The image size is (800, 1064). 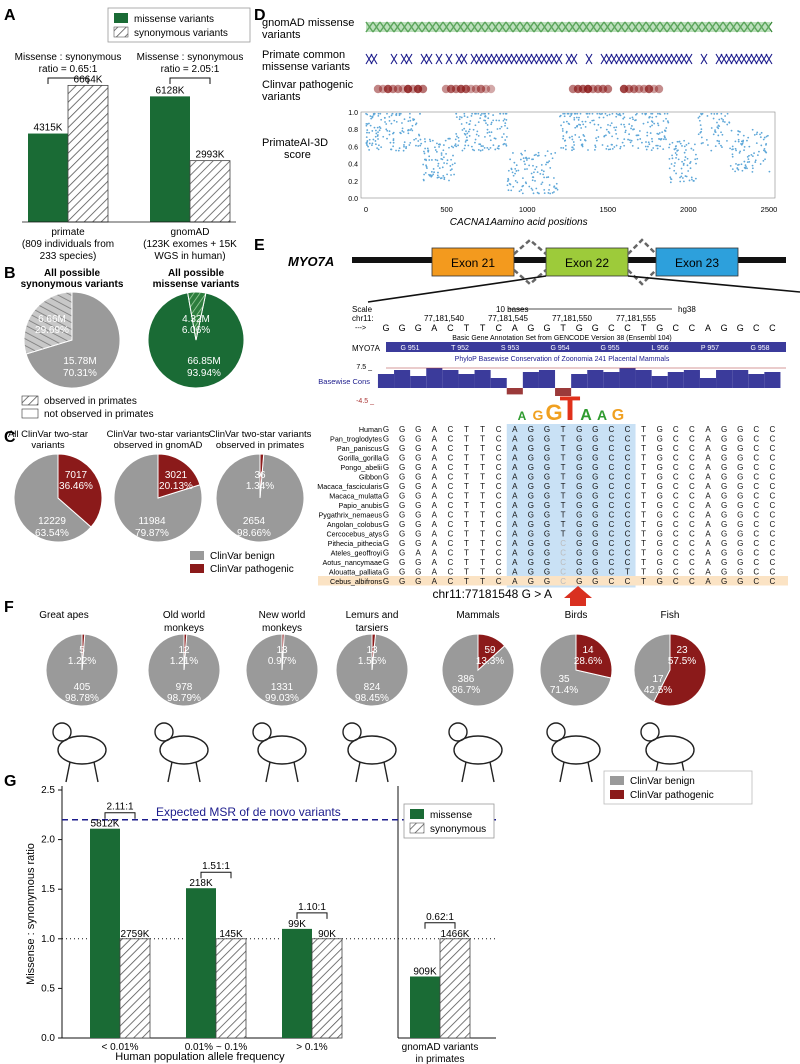 What do you see at coordinates (231, 934) in the screenshot?
I see `g-label-synonymous-1: 145K` at bounding box center [231, 934].